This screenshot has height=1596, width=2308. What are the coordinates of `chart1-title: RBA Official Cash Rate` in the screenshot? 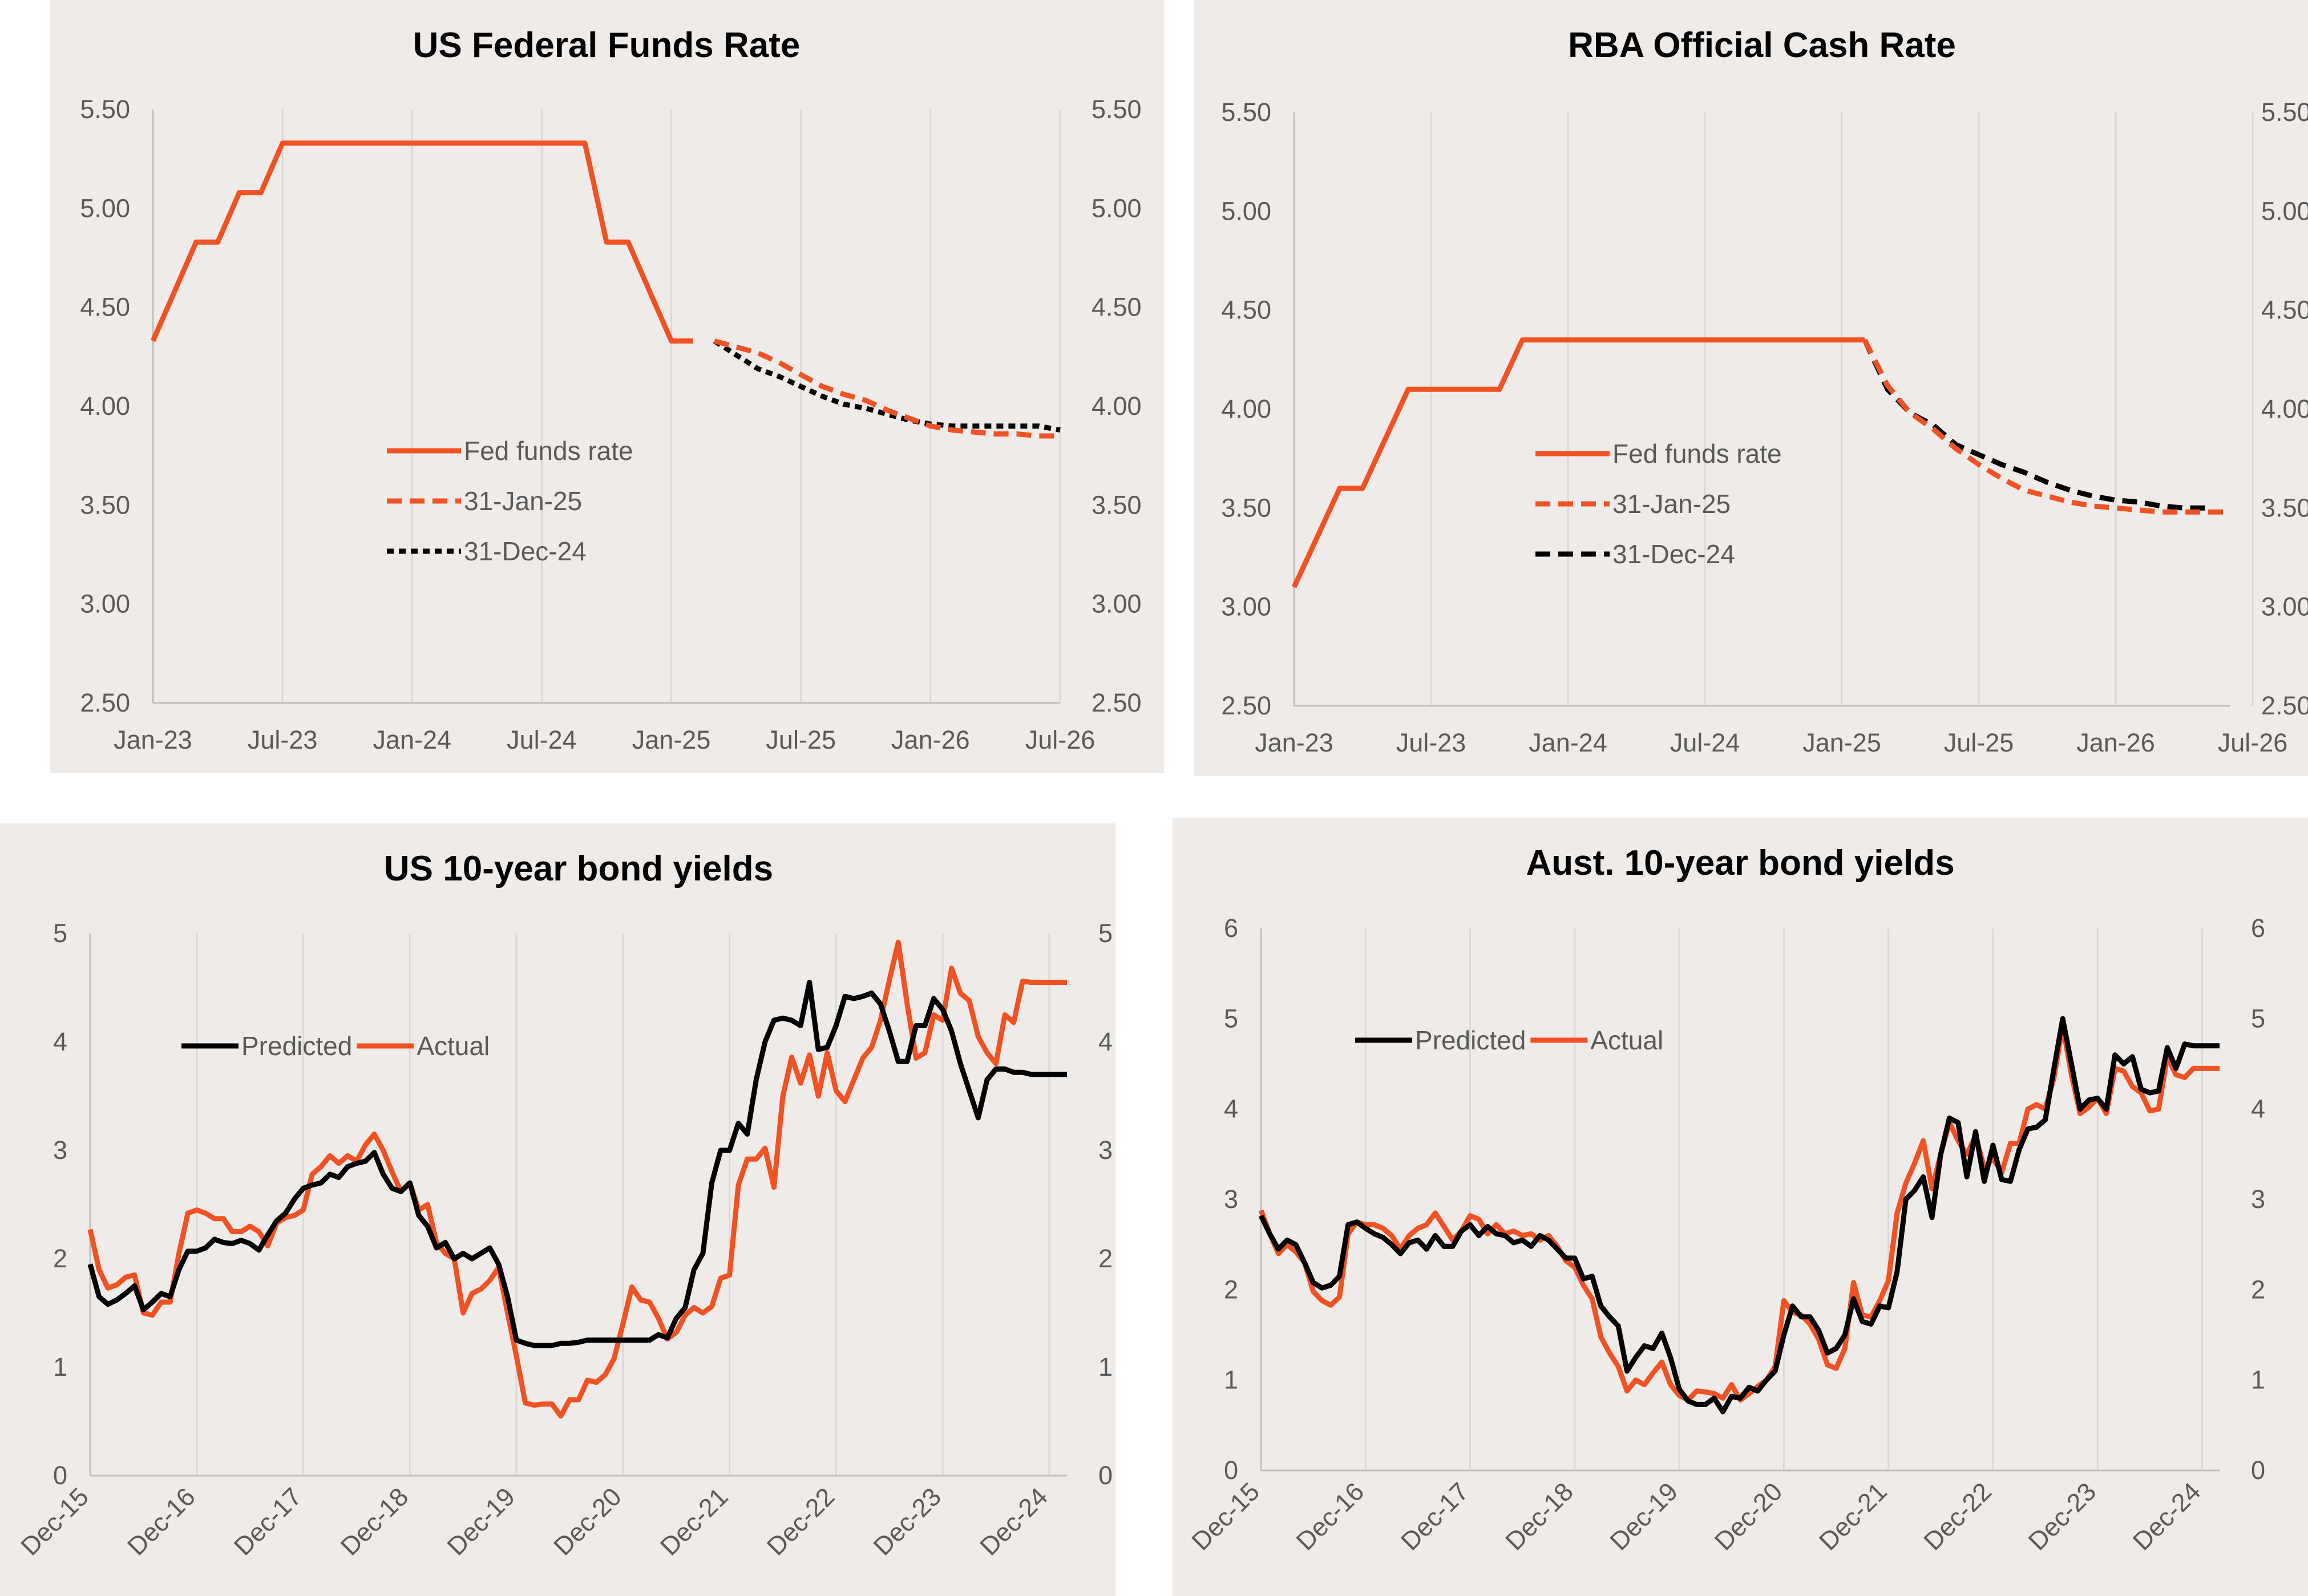 It's located at (1762, 45).